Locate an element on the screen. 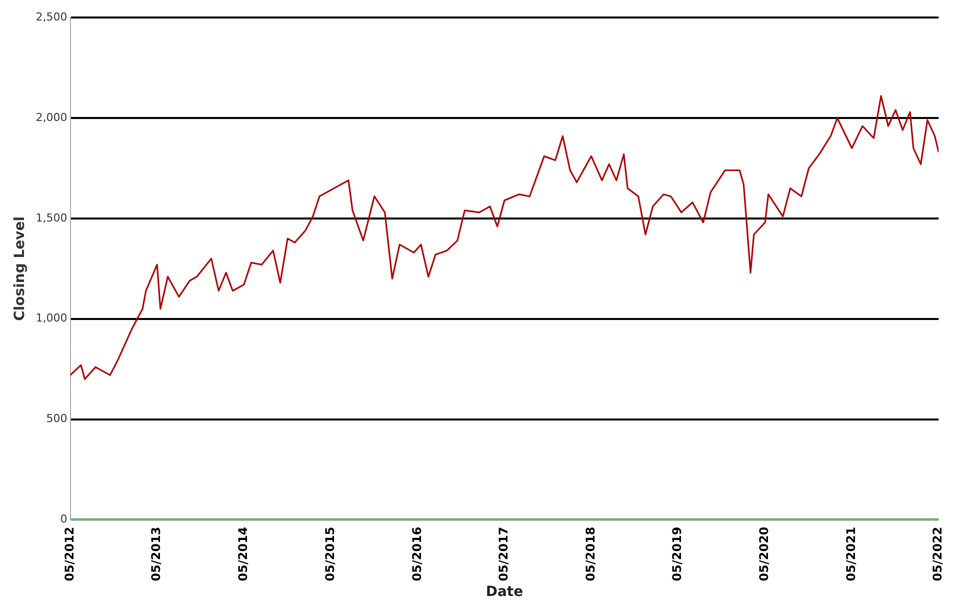  x-tick-label: 05/2013 is located at coordinates (156, 554).